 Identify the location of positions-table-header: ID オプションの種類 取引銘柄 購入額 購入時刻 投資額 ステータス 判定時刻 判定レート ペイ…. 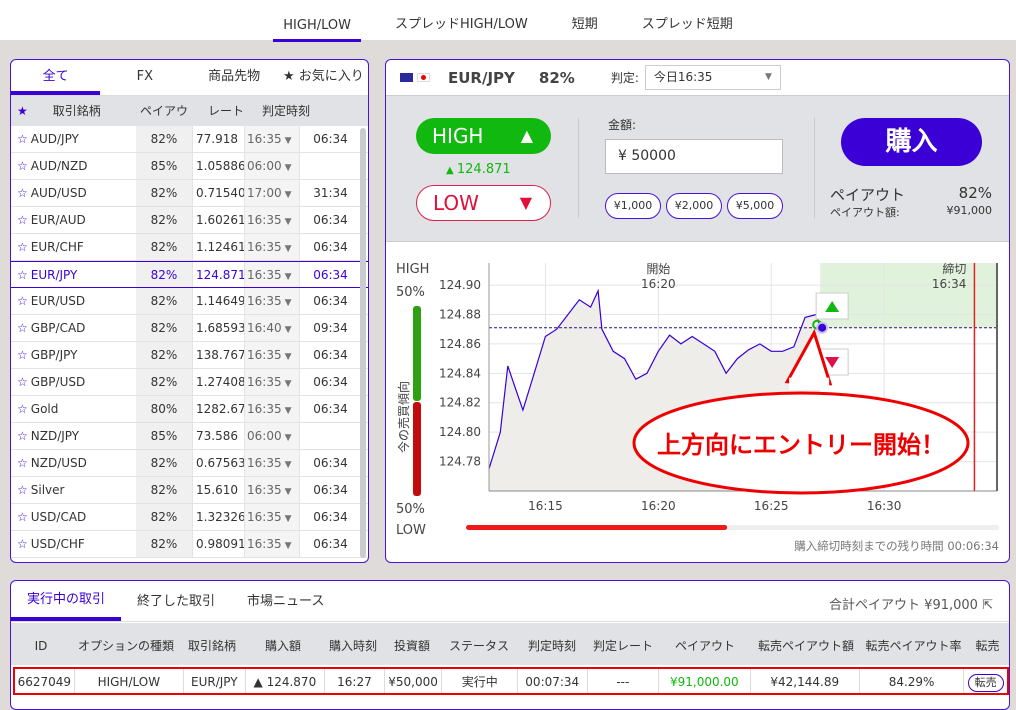
(510, 644).